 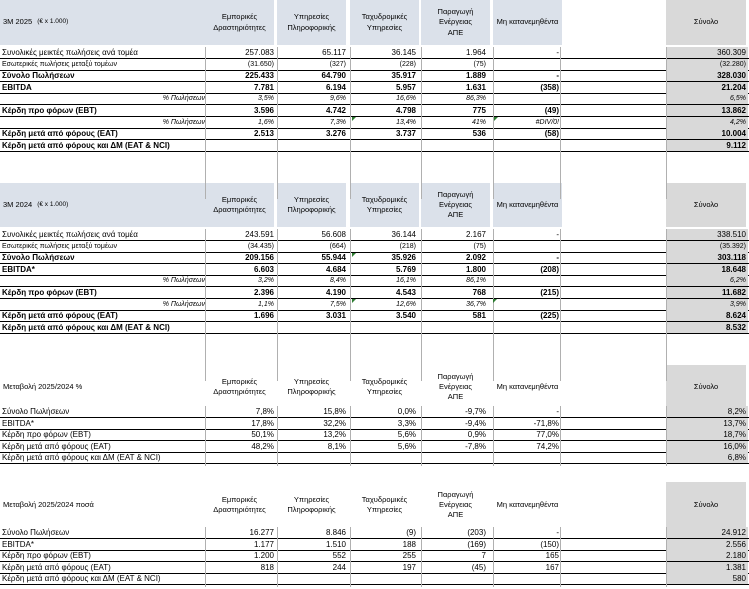 What do you see at coordinates (479, 246) in the screenshot?
I see `cell-value: (75)` at bounding box center [479, 246].